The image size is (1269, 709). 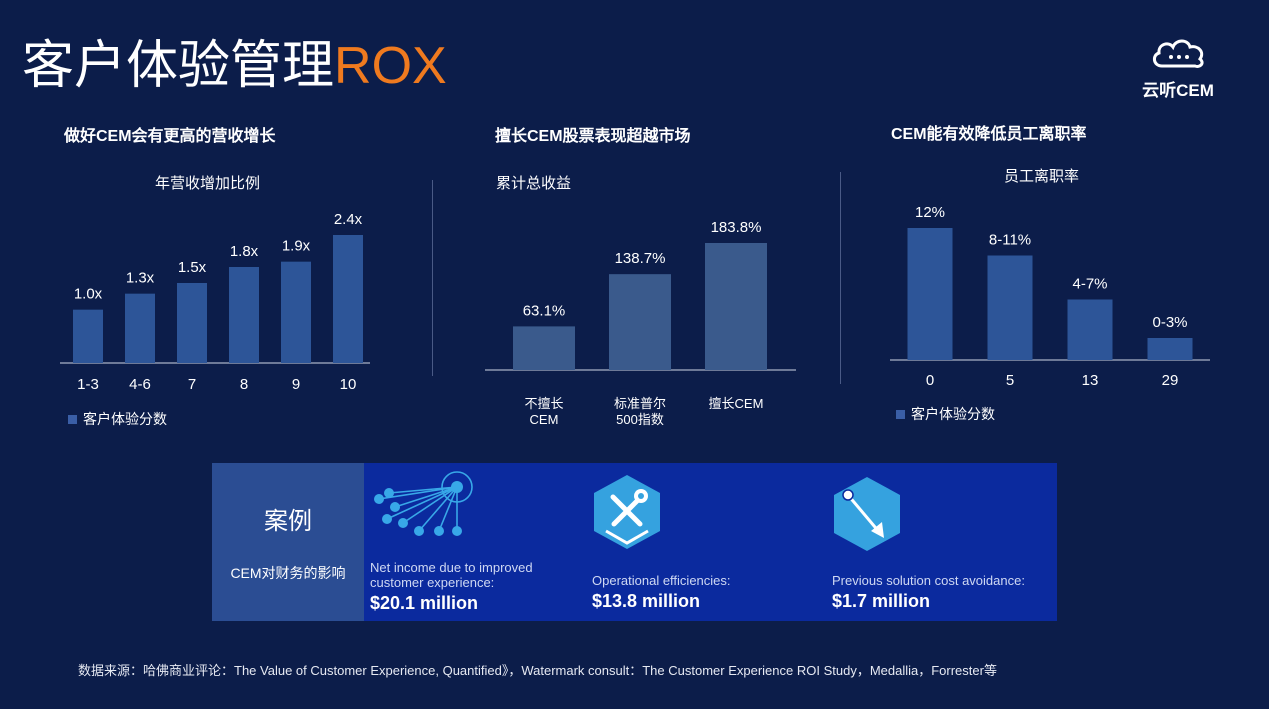 What do you see at coordinates (348, 384) in the screenshot?
I see `x-tick-label: 10` at bounding box center [348, 384].